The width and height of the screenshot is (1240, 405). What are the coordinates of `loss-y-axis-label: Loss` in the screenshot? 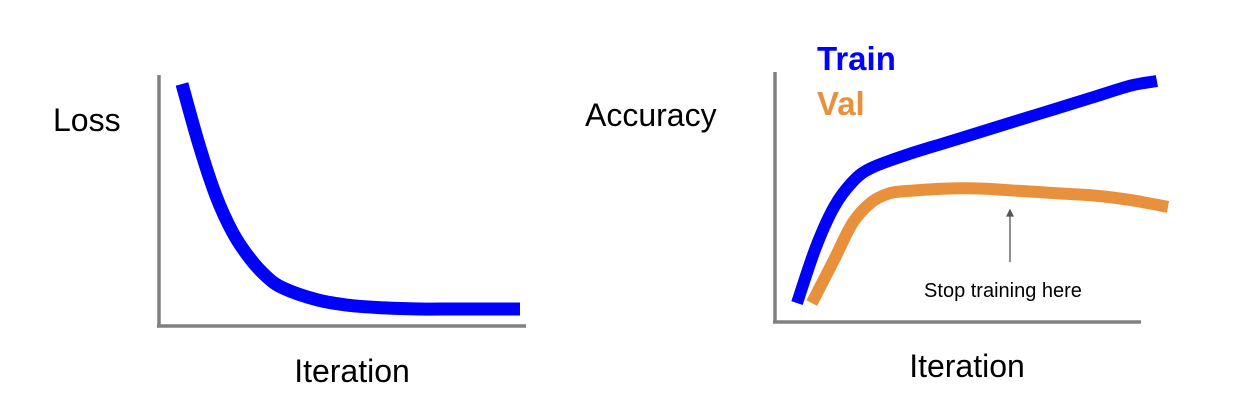 It's located at (87, 120).